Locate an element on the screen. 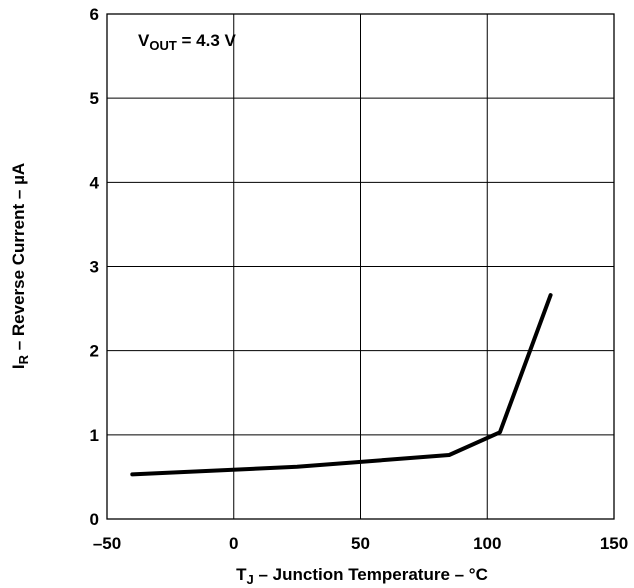  y-tick-label: 3 is located at coordinates (94, 267).